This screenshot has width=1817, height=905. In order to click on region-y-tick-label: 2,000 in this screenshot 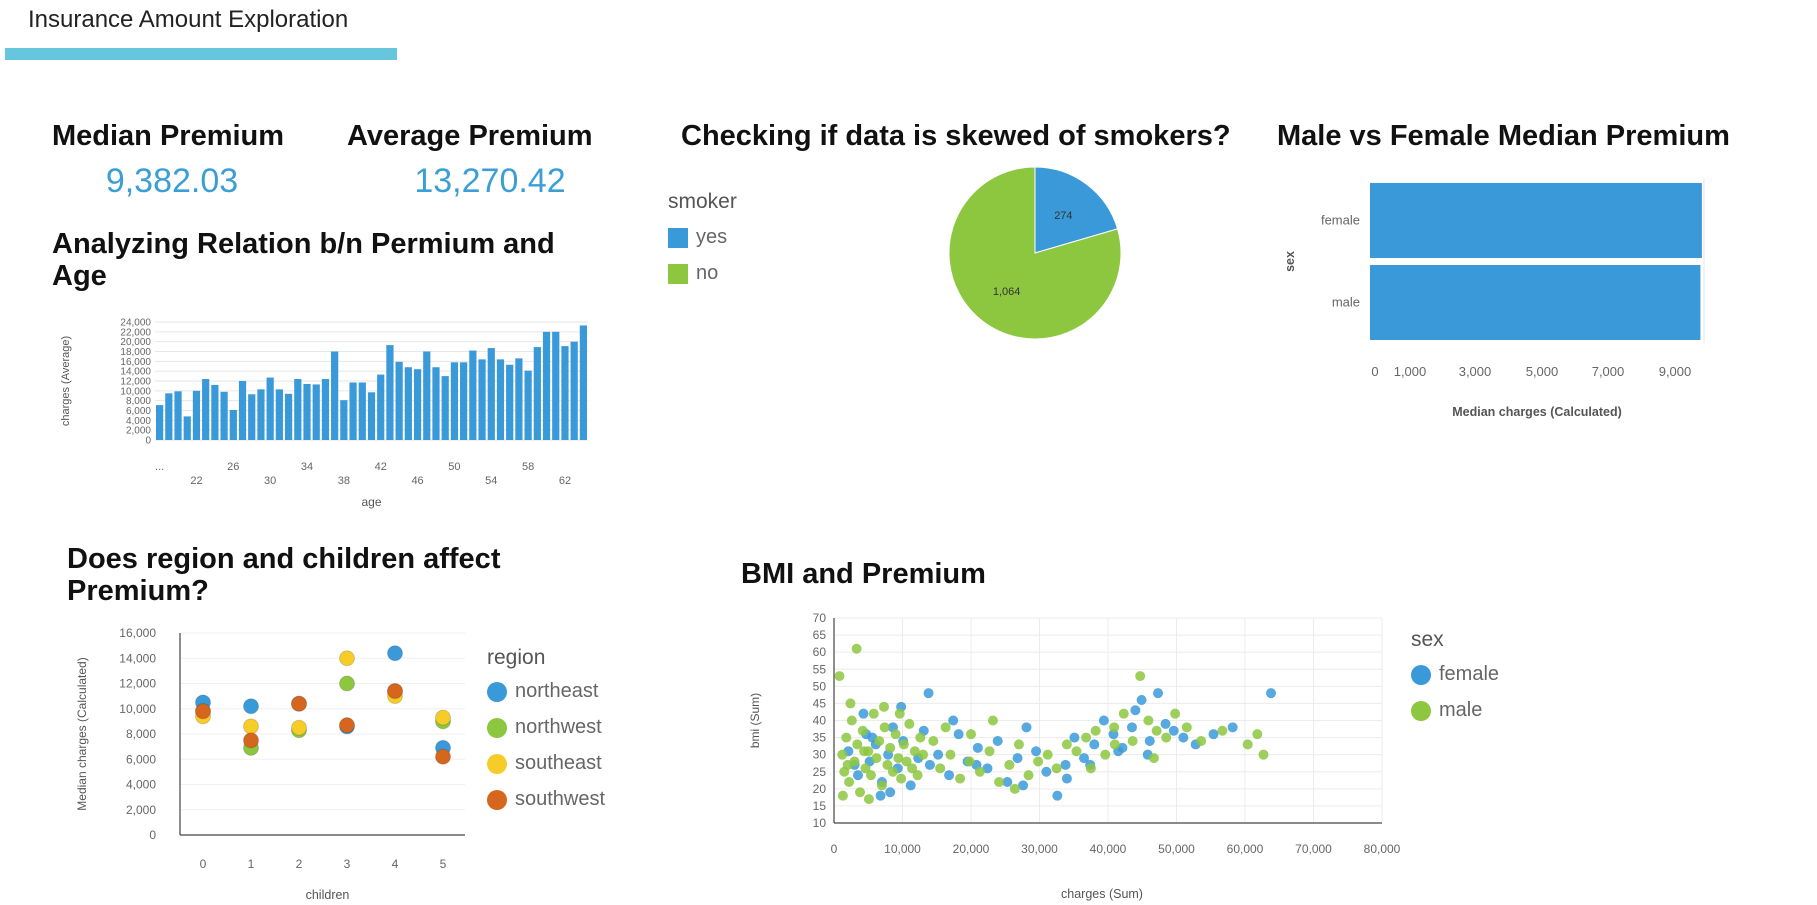, I will do `click(141, 810)`.